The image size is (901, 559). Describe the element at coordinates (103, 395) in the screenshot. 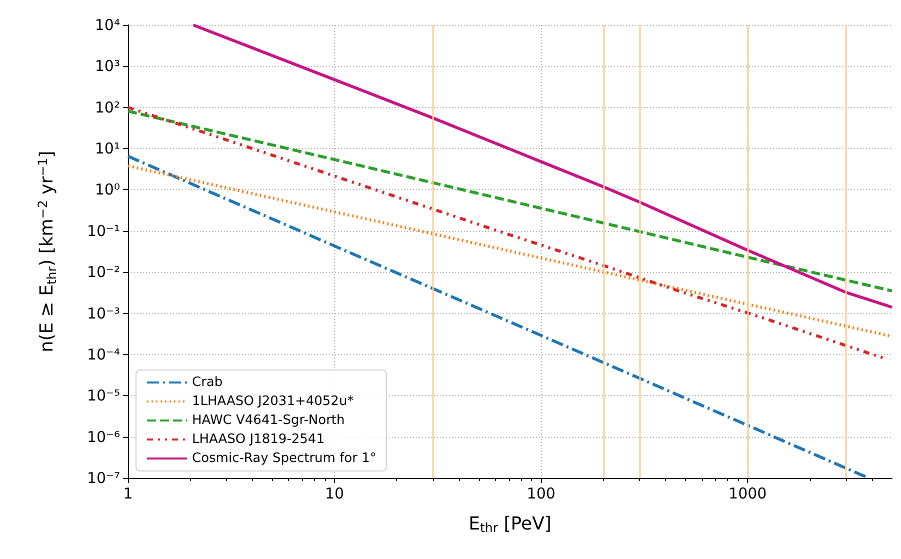

I see `y-tick-label: 10⁻⁵` at that location.